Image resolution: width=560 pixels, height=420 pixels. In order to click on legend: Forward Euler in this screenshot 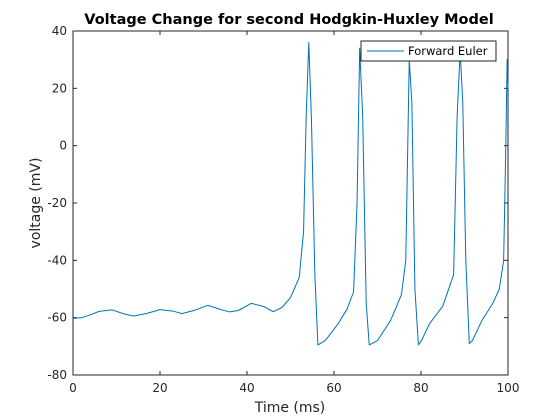, I will do `click(428, 51)`.